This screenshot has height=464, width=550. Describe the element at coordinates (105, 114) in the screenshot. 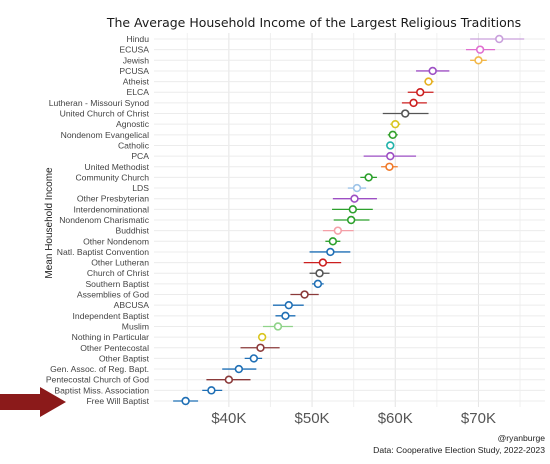

I see `category-label: United Church of Christ` at that location.